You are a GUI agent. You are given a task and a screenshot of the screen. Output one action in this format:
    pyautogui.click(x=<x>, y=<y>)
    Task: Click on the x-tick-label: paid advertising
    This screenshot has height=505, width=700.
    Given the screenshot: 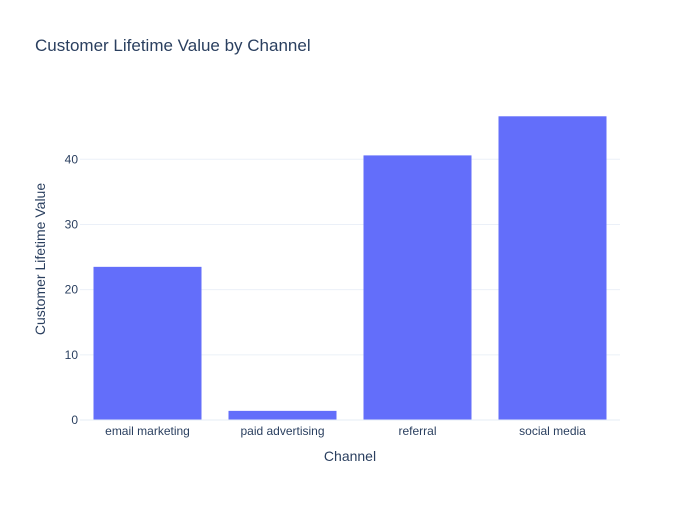 What is the action you would take?
    pyautogui.click(x=282, y=431)
    